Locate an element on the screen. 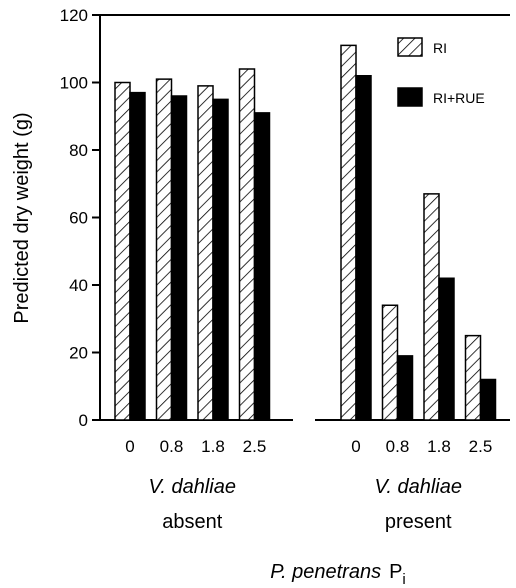  y-tick-label: 100 is located at coordinates (74, 83).